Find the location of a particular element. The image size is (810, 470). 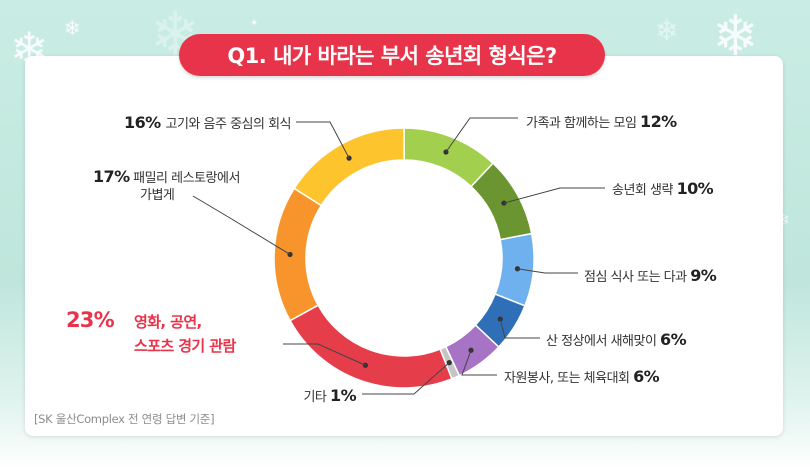

source-note: [SK 울산Complex 전 연령 답변 기준] is located at coordinates (124, 419).